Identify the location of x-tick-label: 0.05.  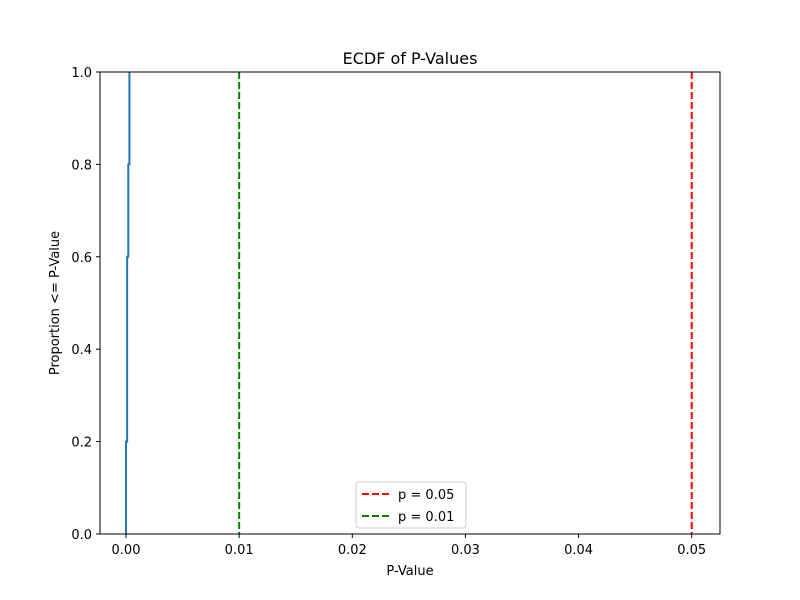
(691, 550).